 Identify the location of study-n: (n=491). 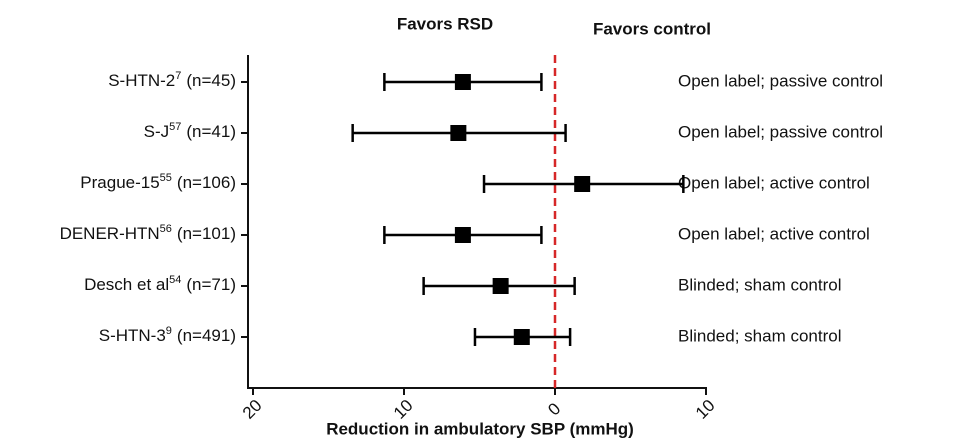
(206, 335).